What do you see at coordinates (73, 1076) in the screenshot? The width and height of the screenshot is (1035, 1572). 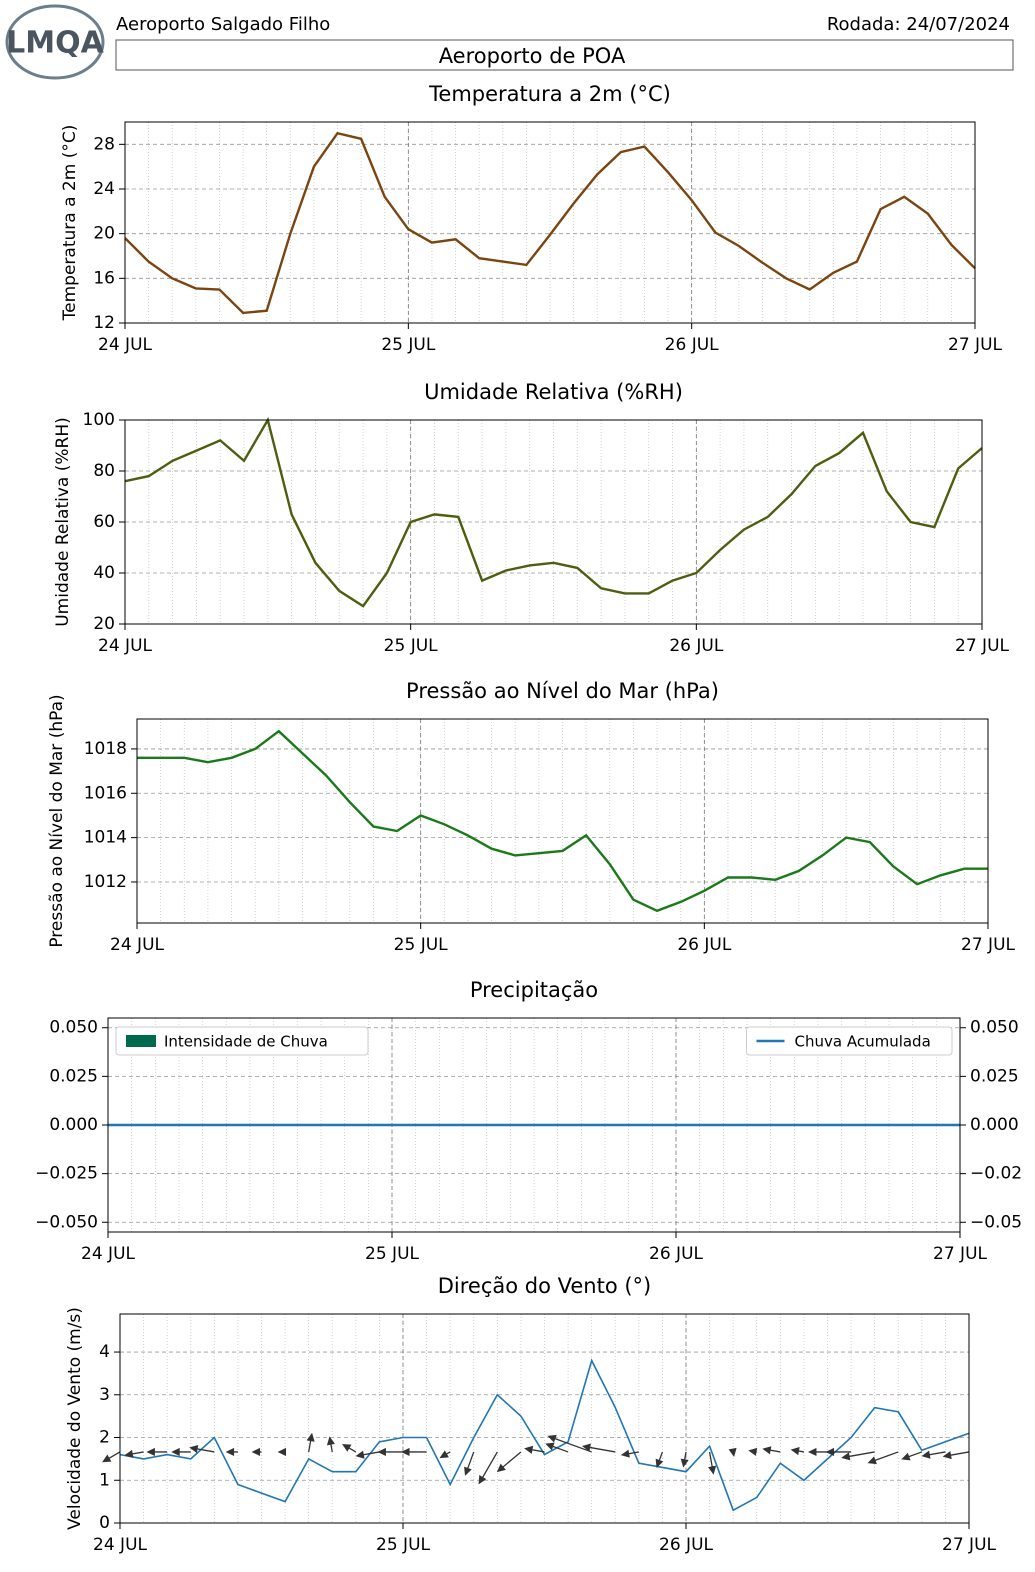 I see `y-tick-label: 0.025` at bounding box center [73, 1076].